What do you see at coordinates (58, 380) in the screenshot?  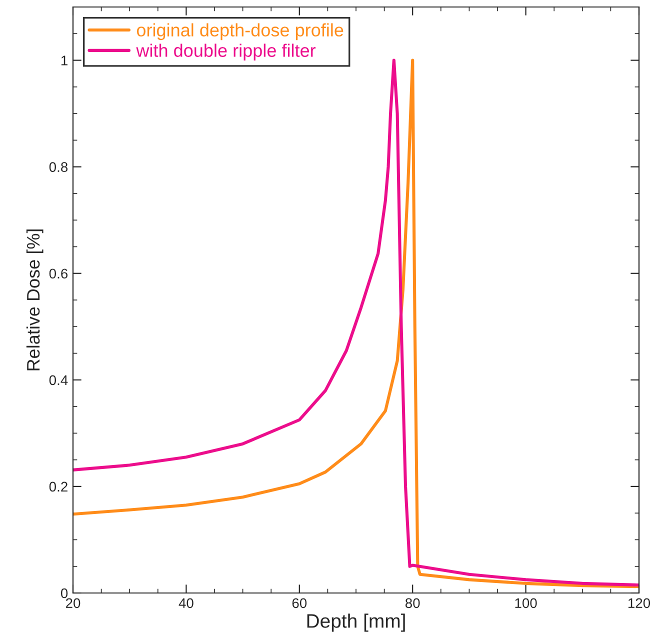 I see `y-tick-label: 0.4` at bounding box center [58, 380].